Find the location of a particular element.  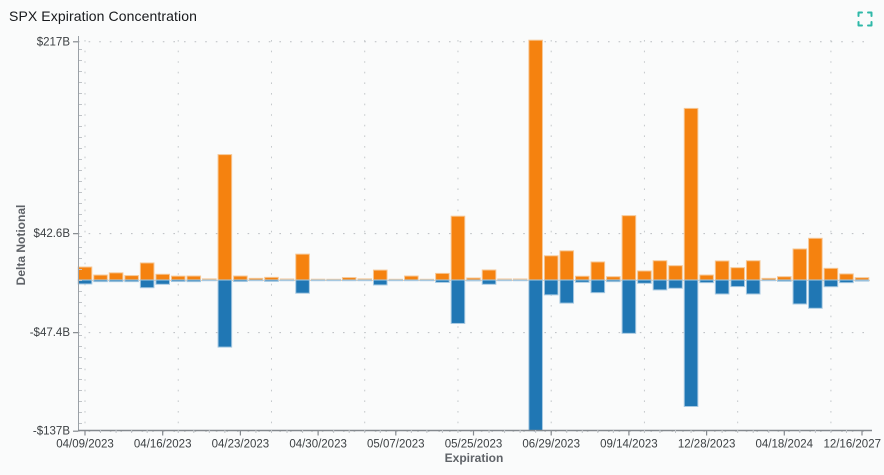

x-tick-label: 04/23/2023 is located at coordinates (241, 445).